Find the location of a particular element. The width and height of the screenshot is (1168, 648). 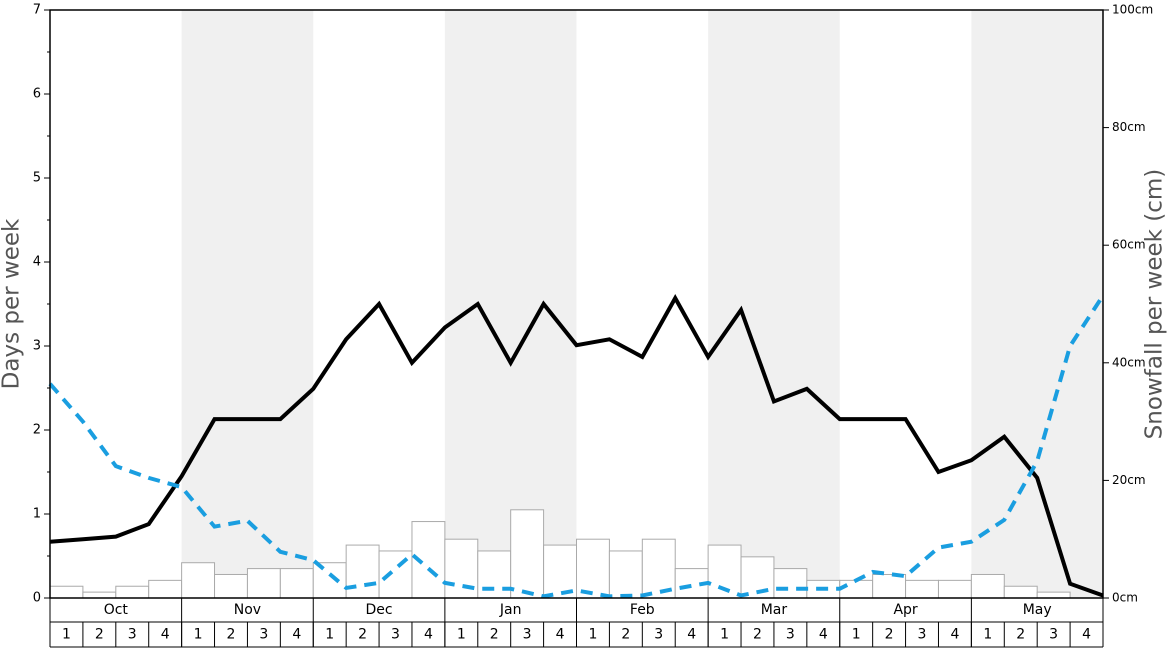

y2-axis-label: Snowfall per week (cm) is located at coordinates (1155, 304).